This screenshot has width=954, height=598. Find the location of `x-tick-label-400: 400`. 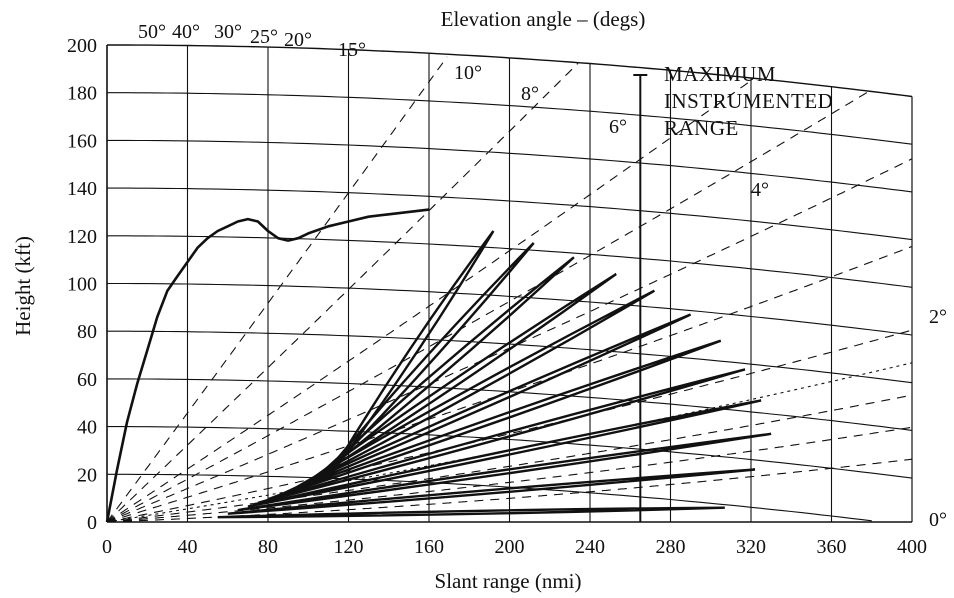

x-tick-label-400: 400 is located at coordinates (912, 547).